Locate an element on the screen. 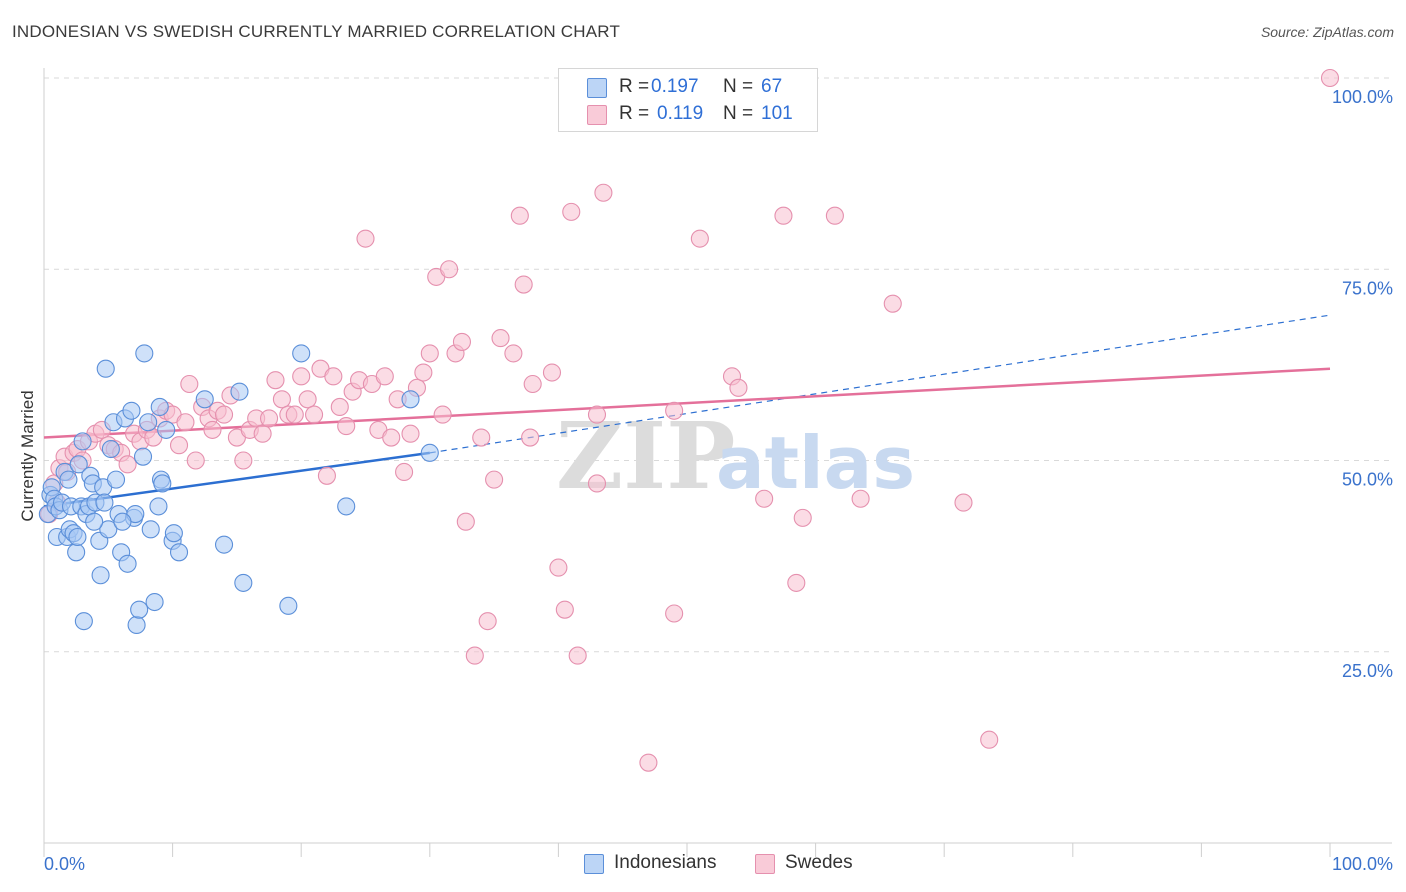 Image resolution: width=1406 pixels, height=892 pixels. y-tick-label: 25.0% is located at coordinates (1367, 671).